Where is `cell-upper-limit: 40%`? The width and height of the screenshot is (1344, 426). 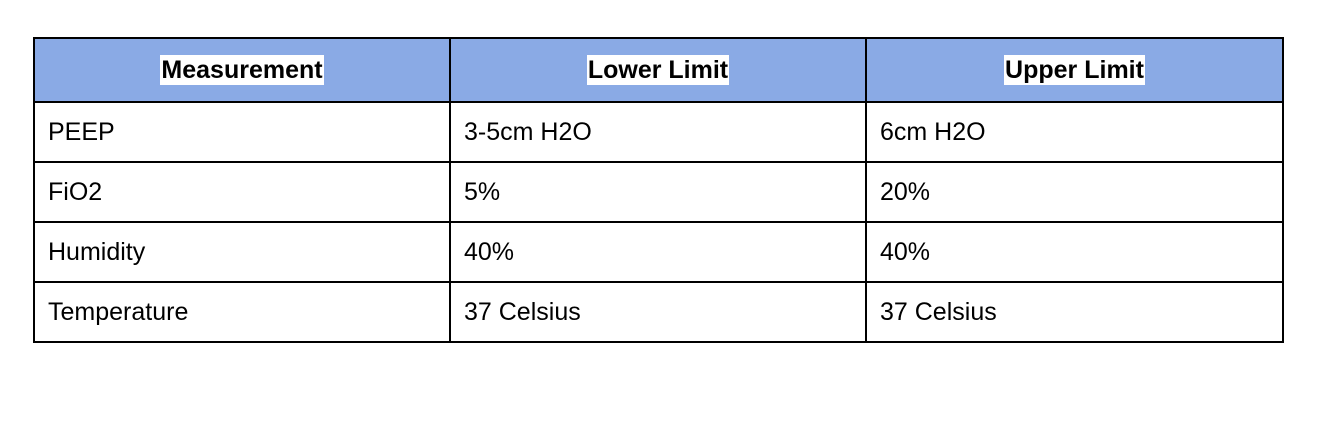 cell-upper-limit: 40% is located at coordinates (1074, 252).